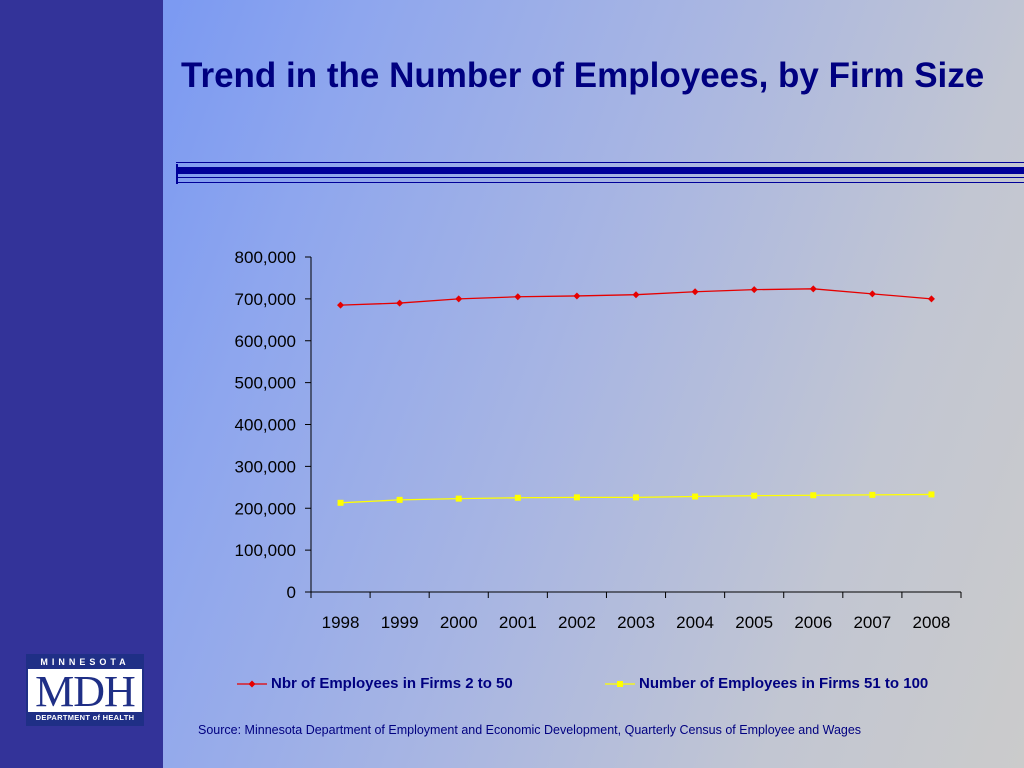 This screenshot has width=1024, height=768. I want to click on x-tick-label: 2008, so click(932, 622).